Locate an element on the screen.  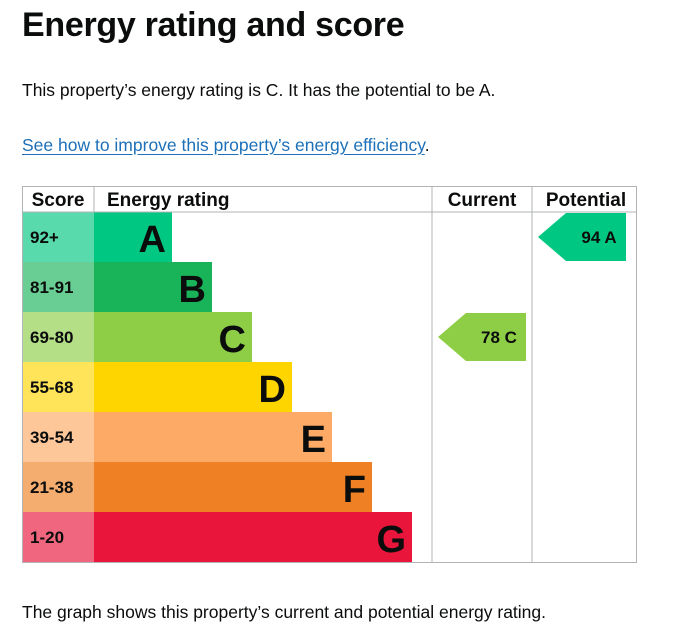
rating-bar-B is located at coordinates (153, 287).